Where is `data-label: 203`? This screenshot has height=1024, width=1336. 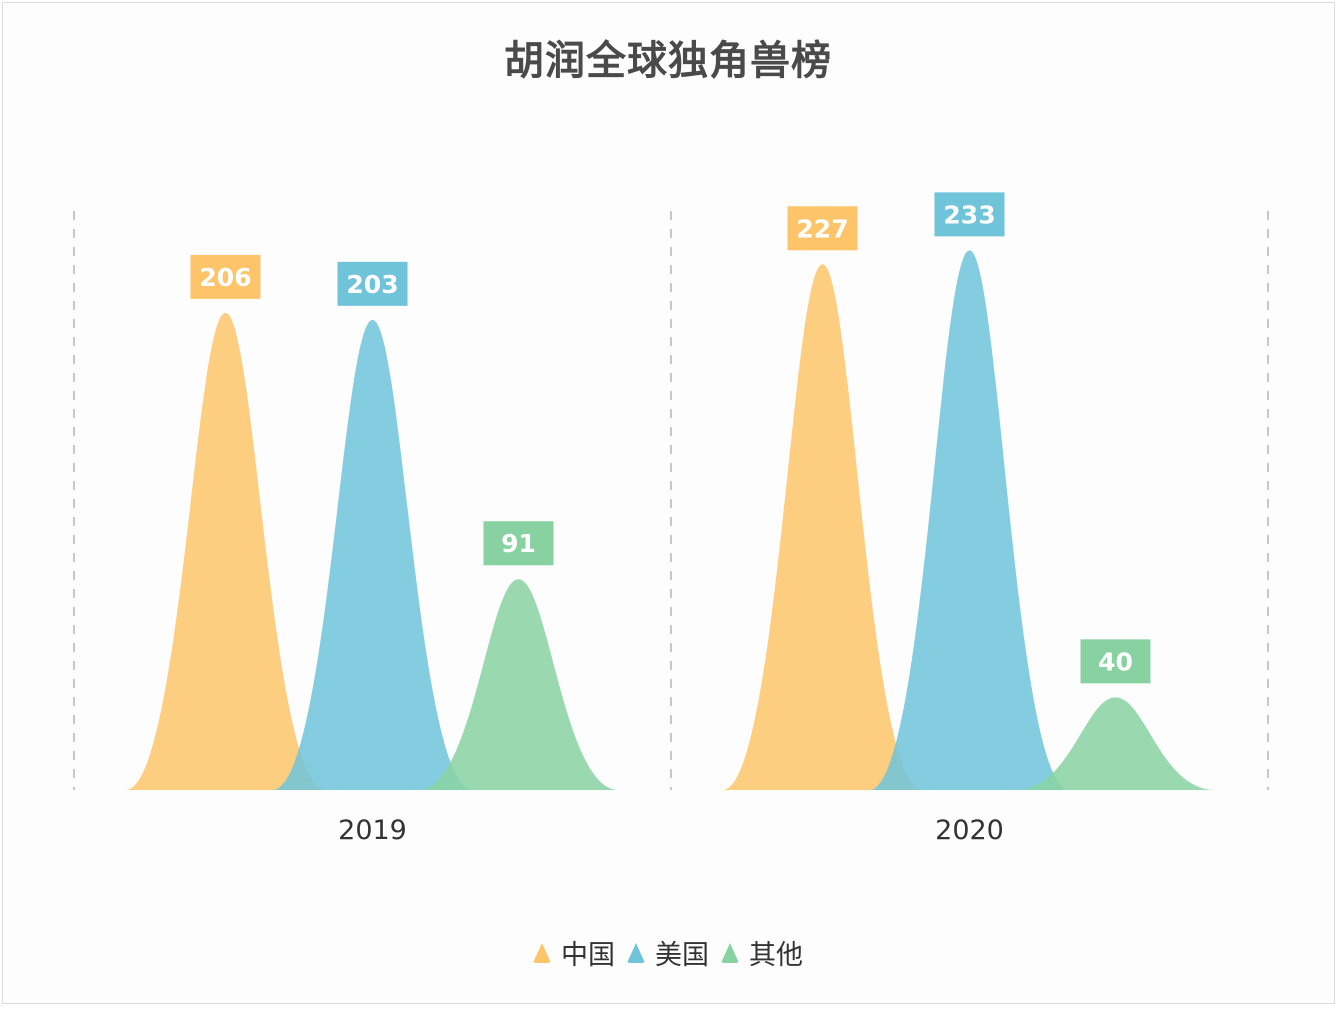 data-label: 203 is located at coordinates (372, 283).